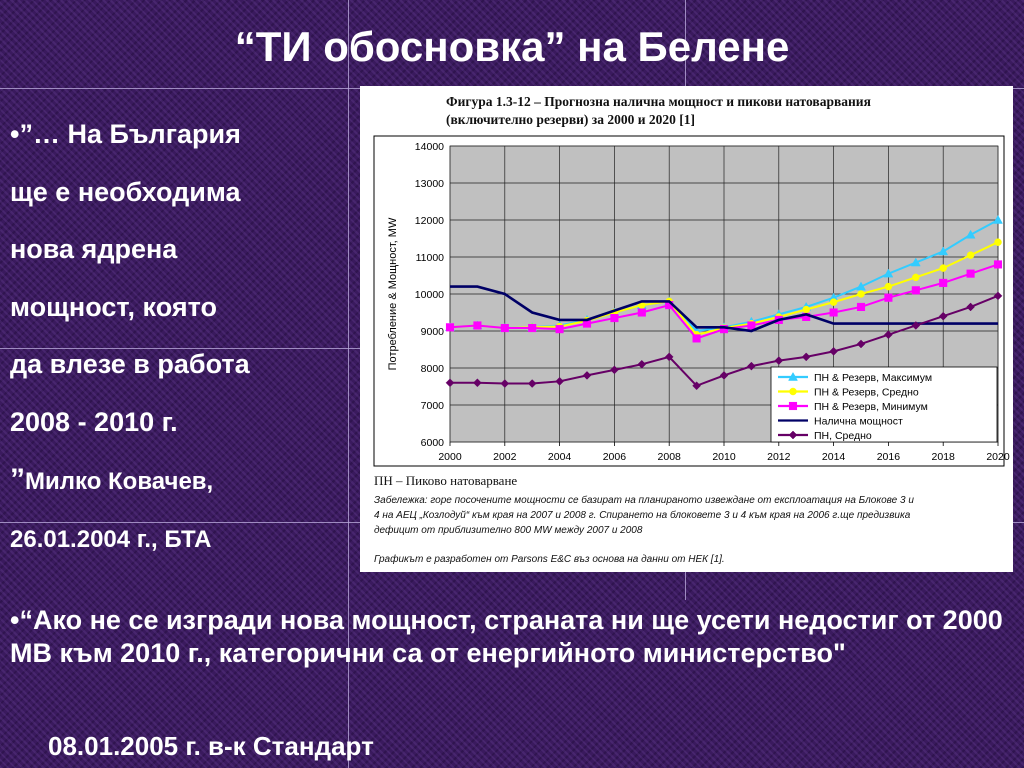 The height and width of the screenshot is (768, 1024). Describe the element at coordinates (512, 46) in the screenshot. I see `slide-title: “ТИ обосновка” на Белене` at that location.